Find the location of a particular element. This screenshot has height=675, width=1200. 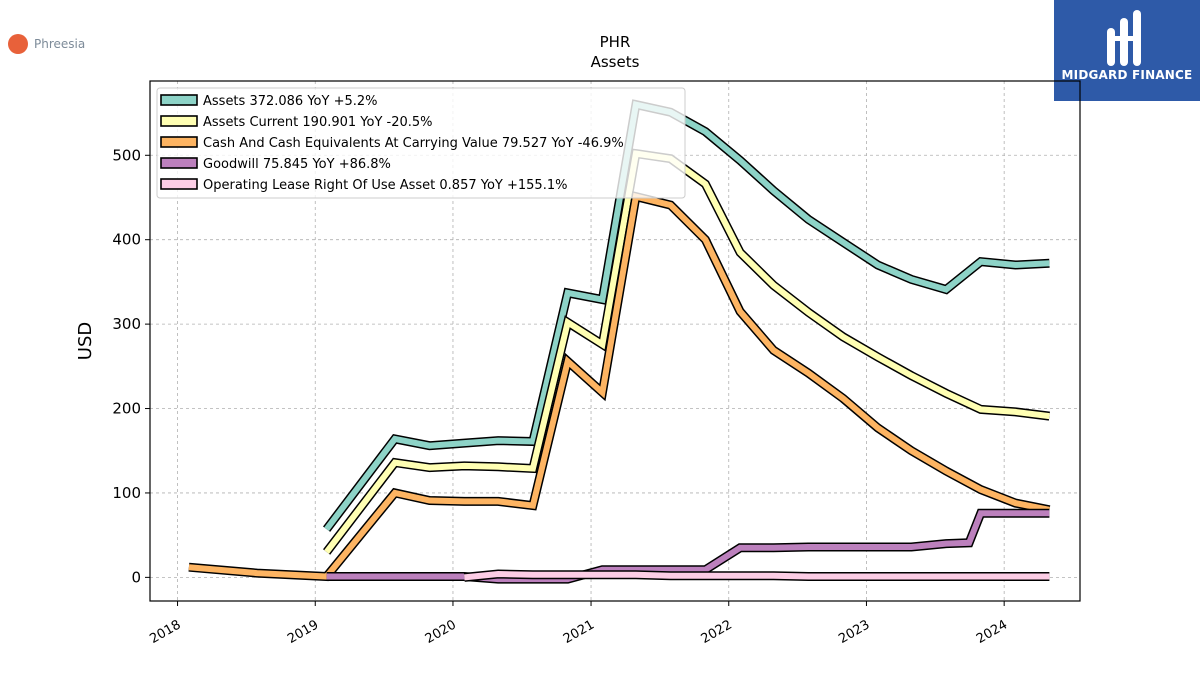

y-axis-label: USD is located at coordinates (85, 341).